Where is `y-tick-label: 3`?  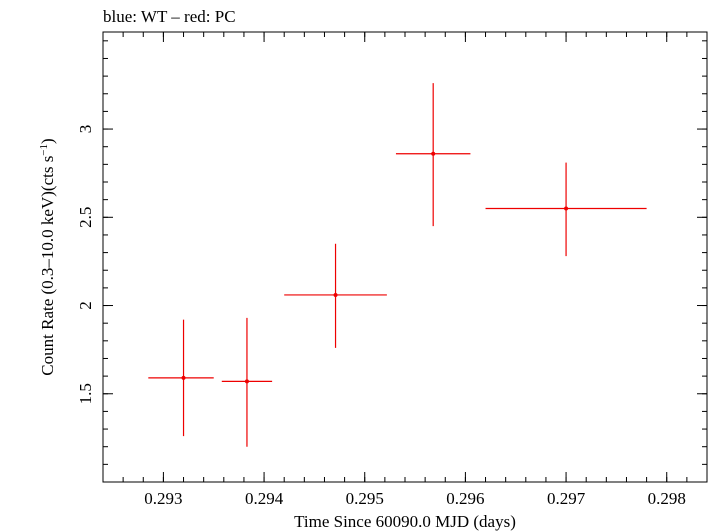
y-tick-label: 3 is located at coordinates (85, 129).